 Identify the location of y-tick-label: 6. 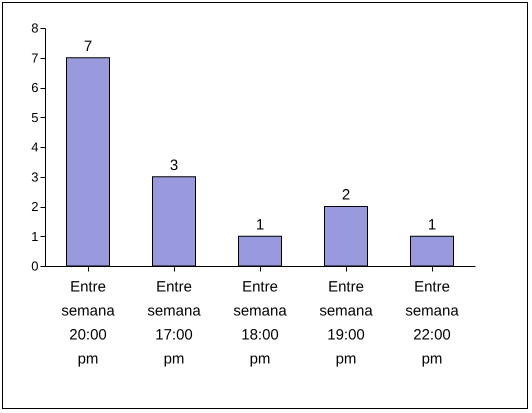
(34, 87).